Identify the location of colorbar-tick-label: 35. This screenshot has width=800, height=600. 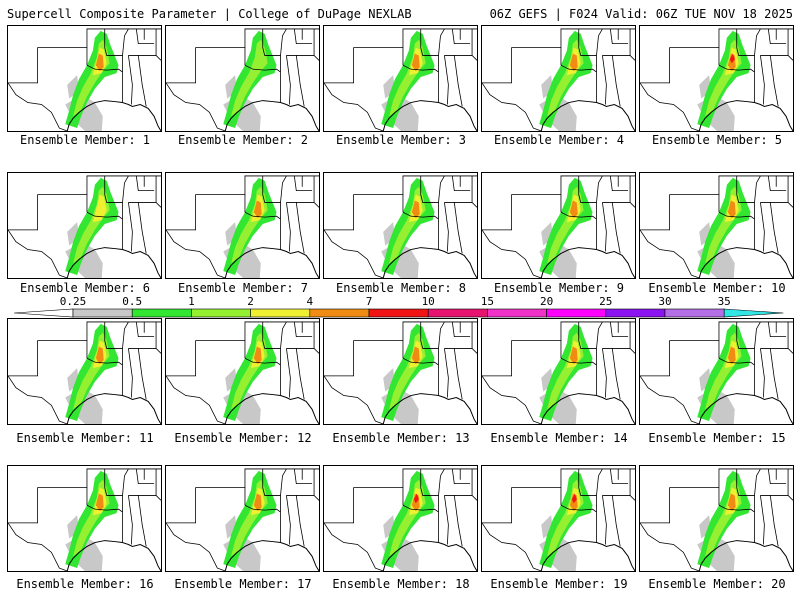
(724, 301).